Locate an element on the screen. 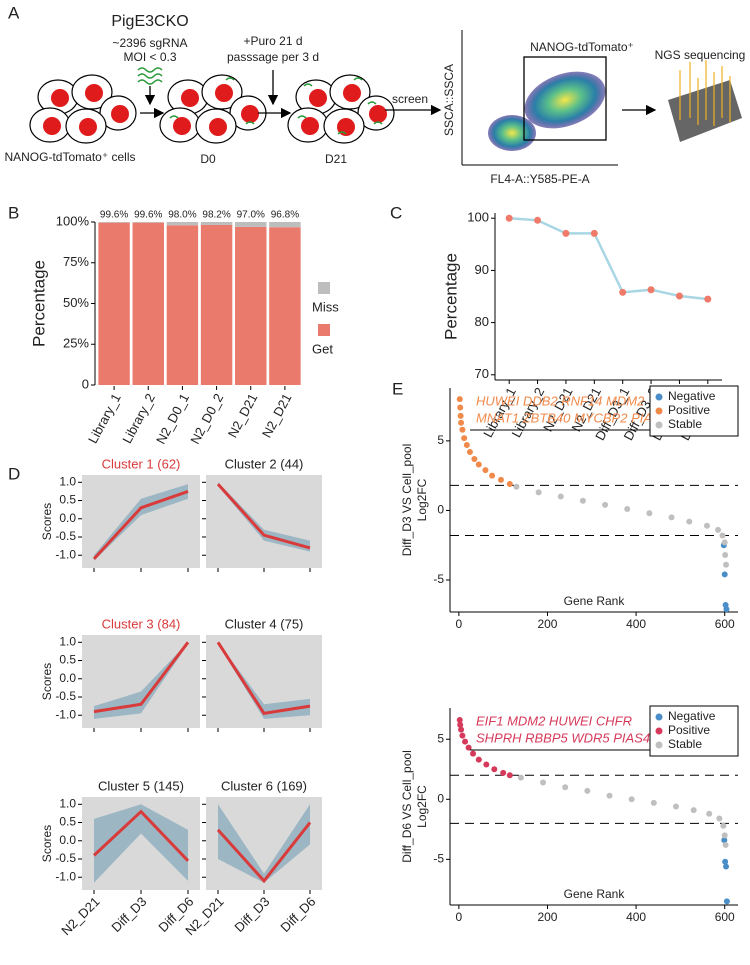 This screenshot has height=965, width=750. y-tick-label: 5 is located at coordinates (440, 738).